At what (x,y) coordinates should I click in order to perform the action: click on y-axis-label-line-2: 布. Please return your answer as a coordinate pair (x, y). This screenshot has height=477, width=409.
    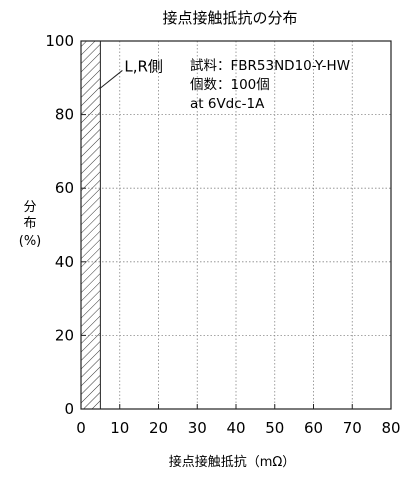
    Looking at the image, I should click on (29, 223).